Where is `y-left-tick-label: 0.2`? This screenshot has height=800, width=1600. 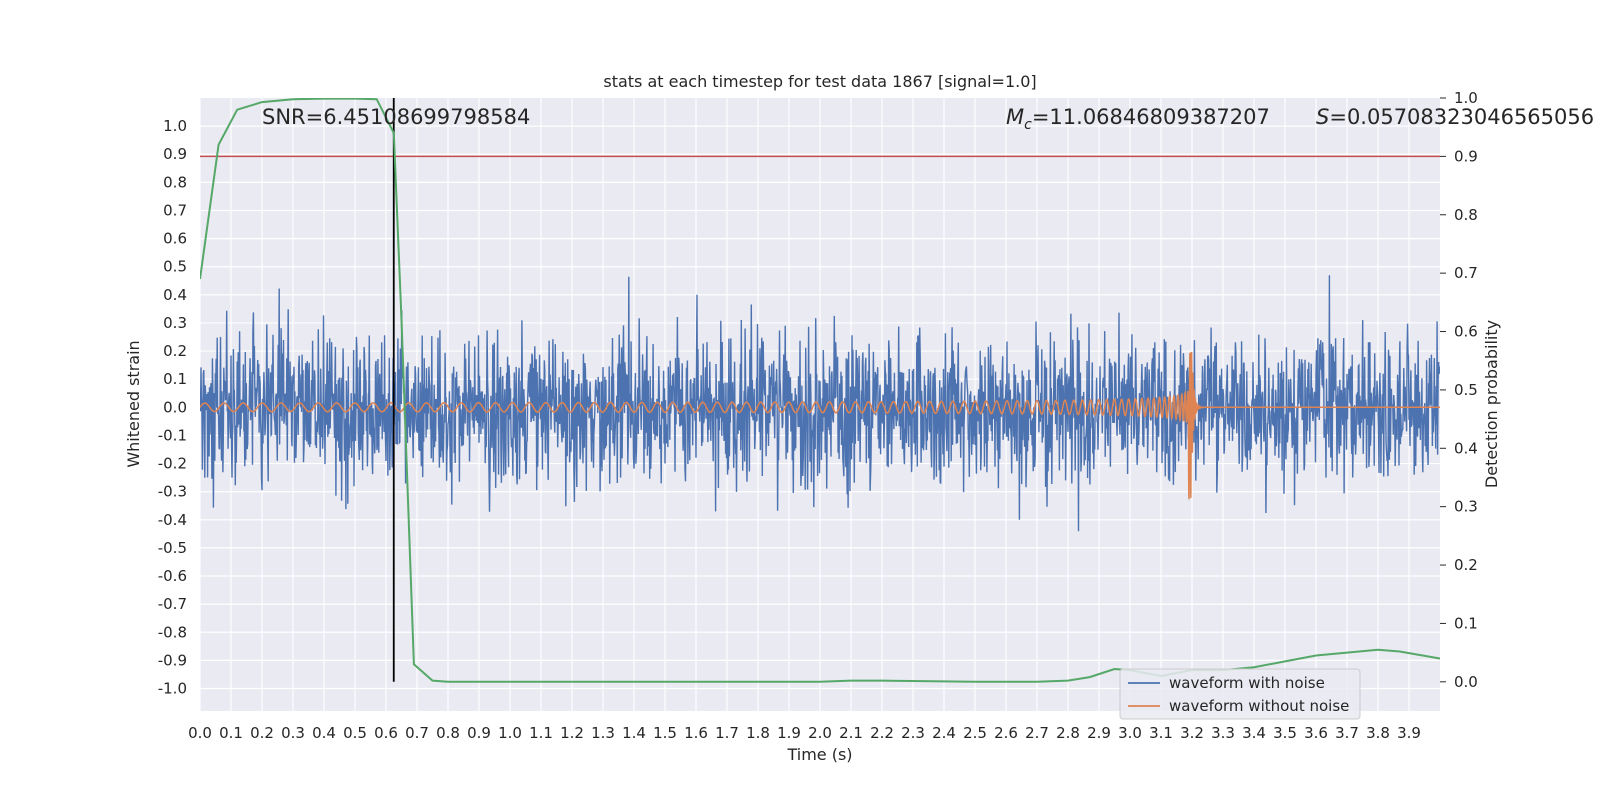 y-left-tick-label: 0.2 is located at coordinates (175, 351).